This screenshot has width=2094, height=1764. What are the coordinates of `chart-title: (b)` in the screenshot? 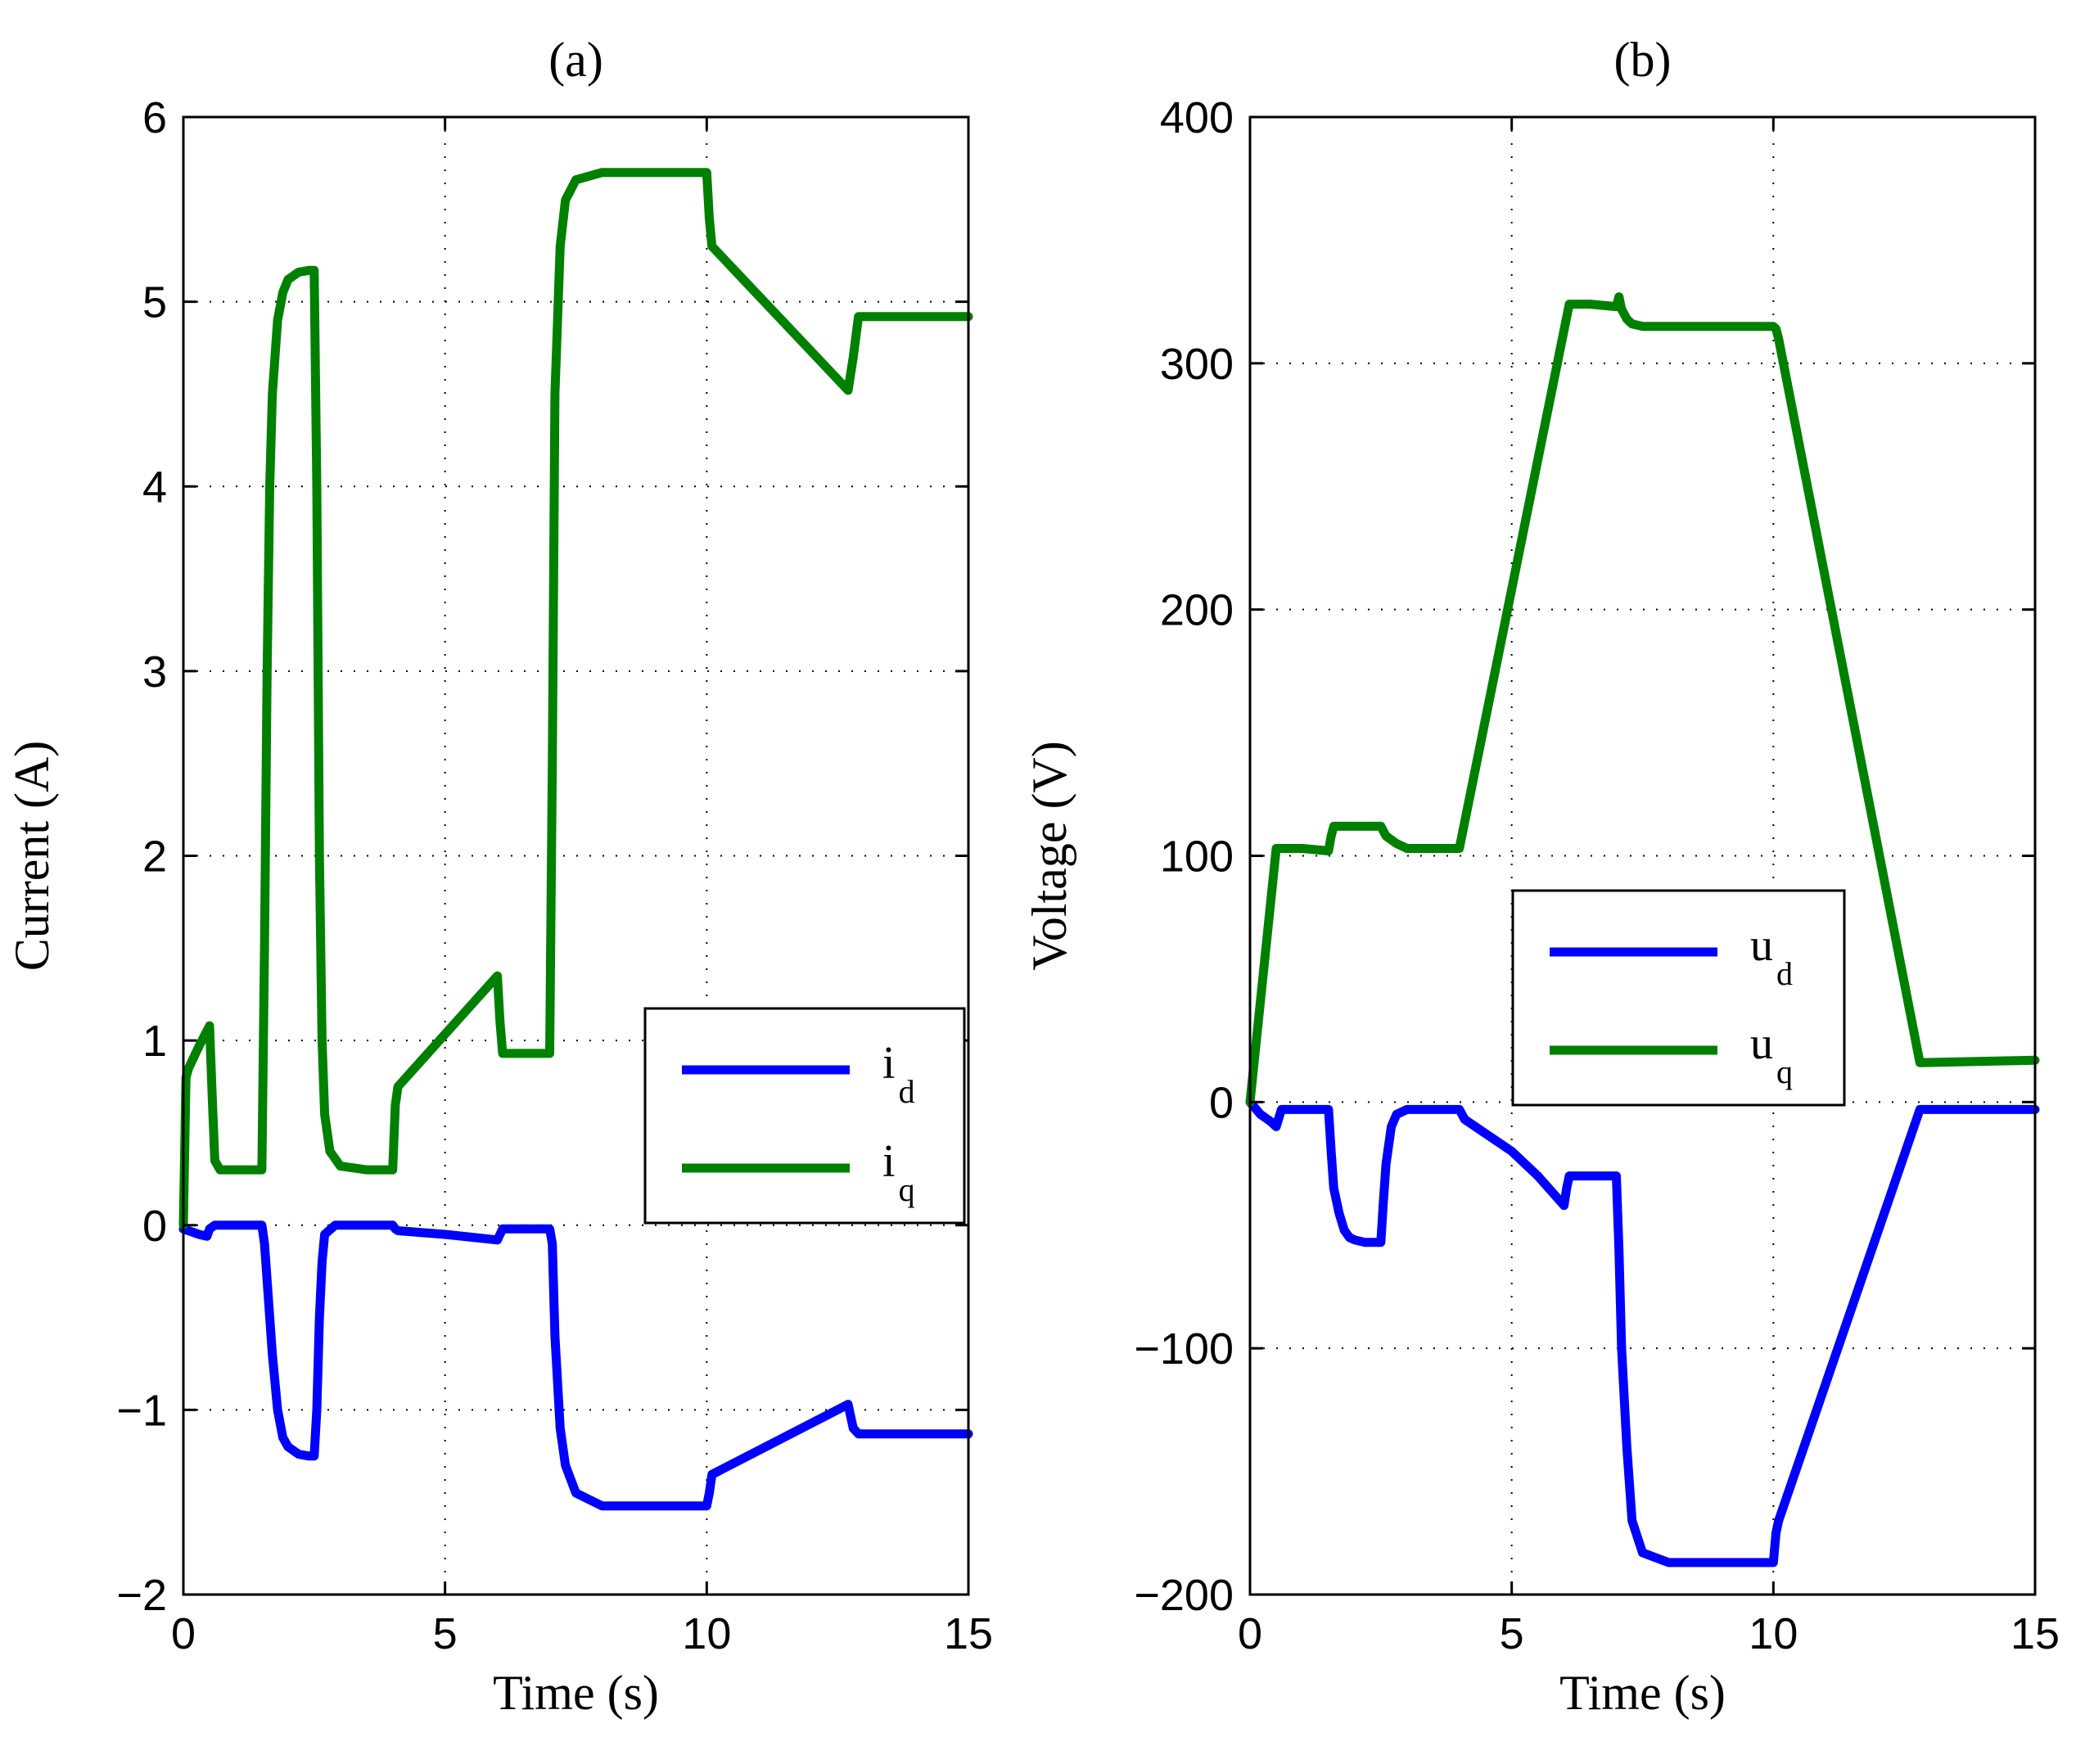 It's located at (1643, 60).